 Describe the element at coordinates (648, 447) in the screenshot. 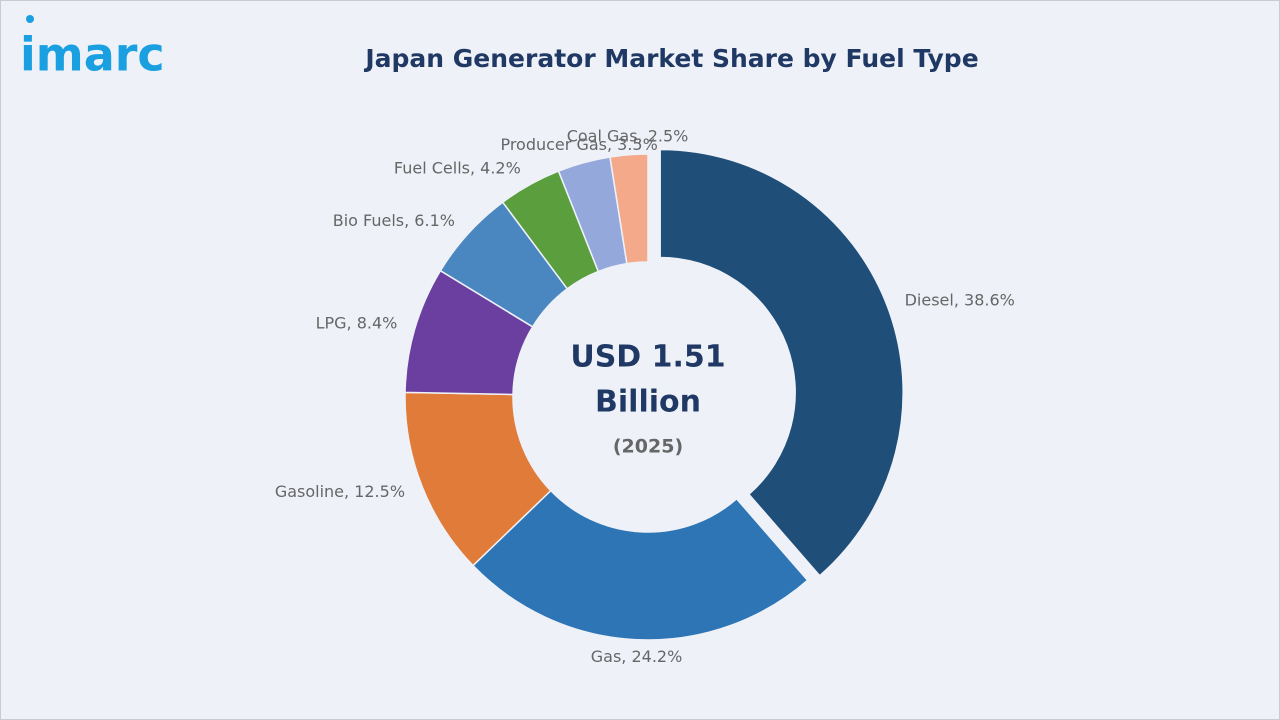

I see `center-subtext: (2025)` at that location.